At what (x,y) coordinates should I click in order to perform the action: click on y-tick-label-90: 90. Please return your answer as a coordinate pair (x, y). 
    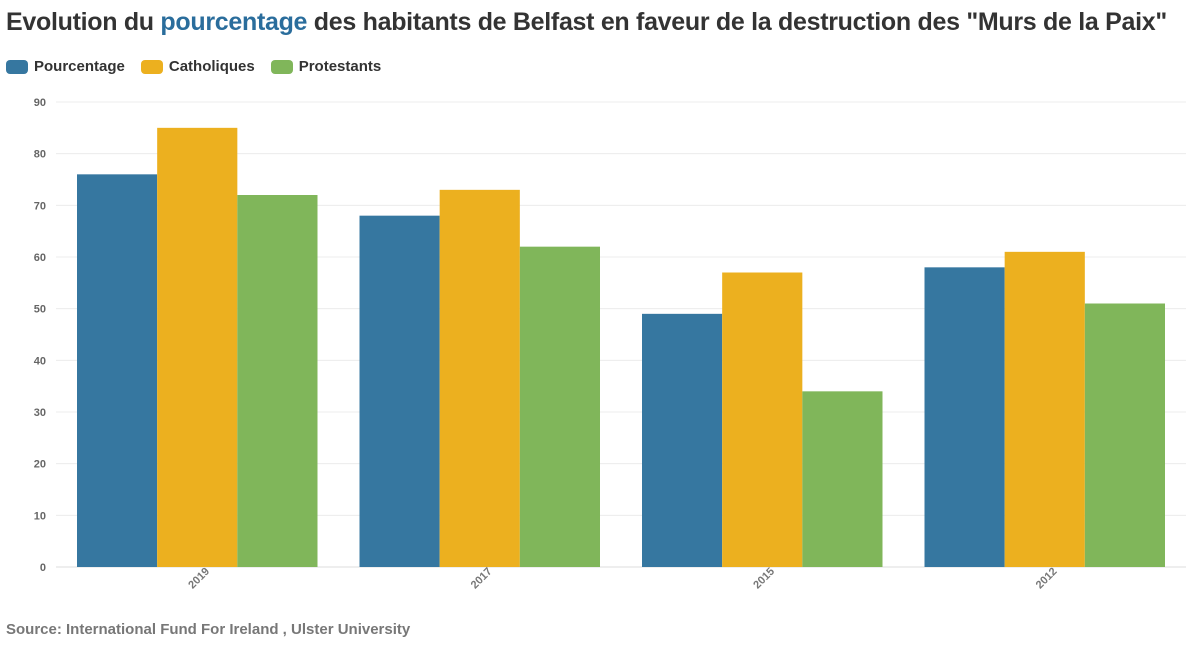
    Looking at the image, I should click on (40, 103).